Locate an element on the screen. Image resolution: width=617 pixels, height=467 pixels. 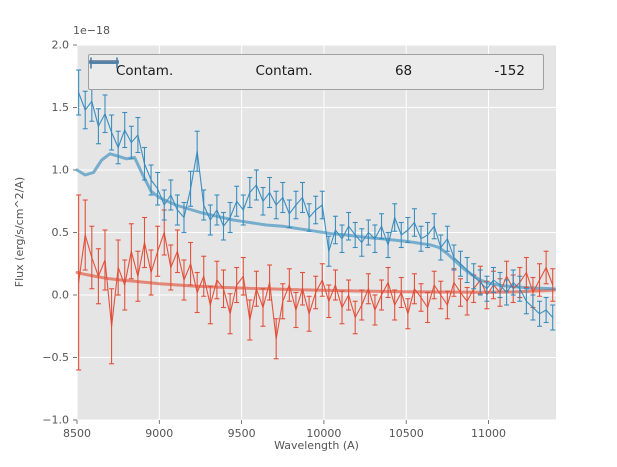
svg-text: 10500 is located at coordinates (406, 433).